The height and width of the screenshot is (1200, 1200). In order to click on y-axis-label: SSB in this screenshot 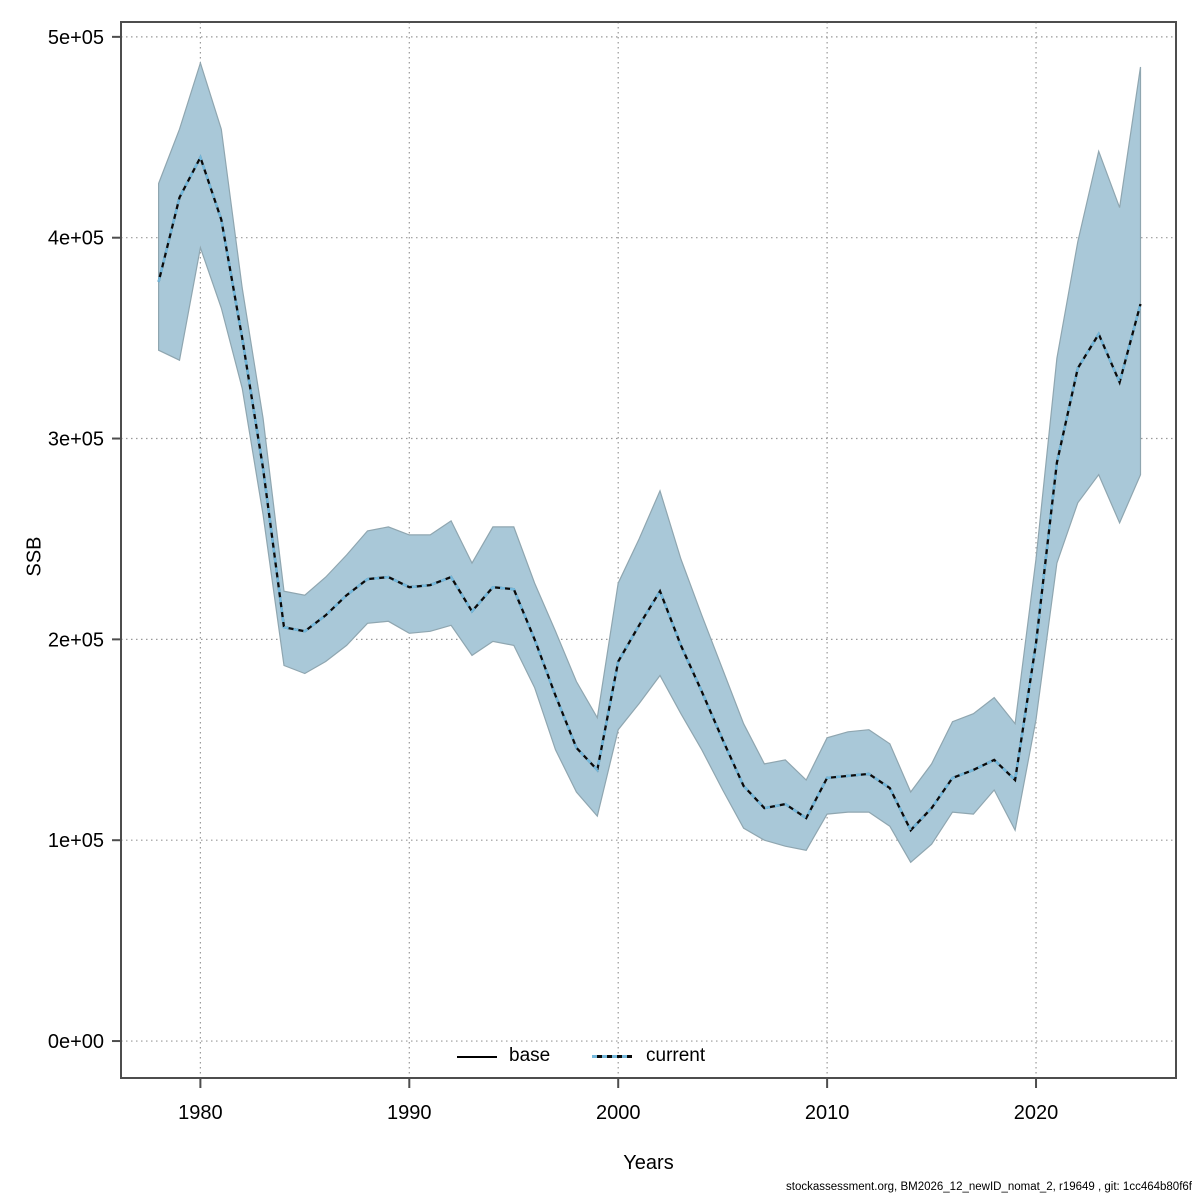, I will do `click(34, 556)`.